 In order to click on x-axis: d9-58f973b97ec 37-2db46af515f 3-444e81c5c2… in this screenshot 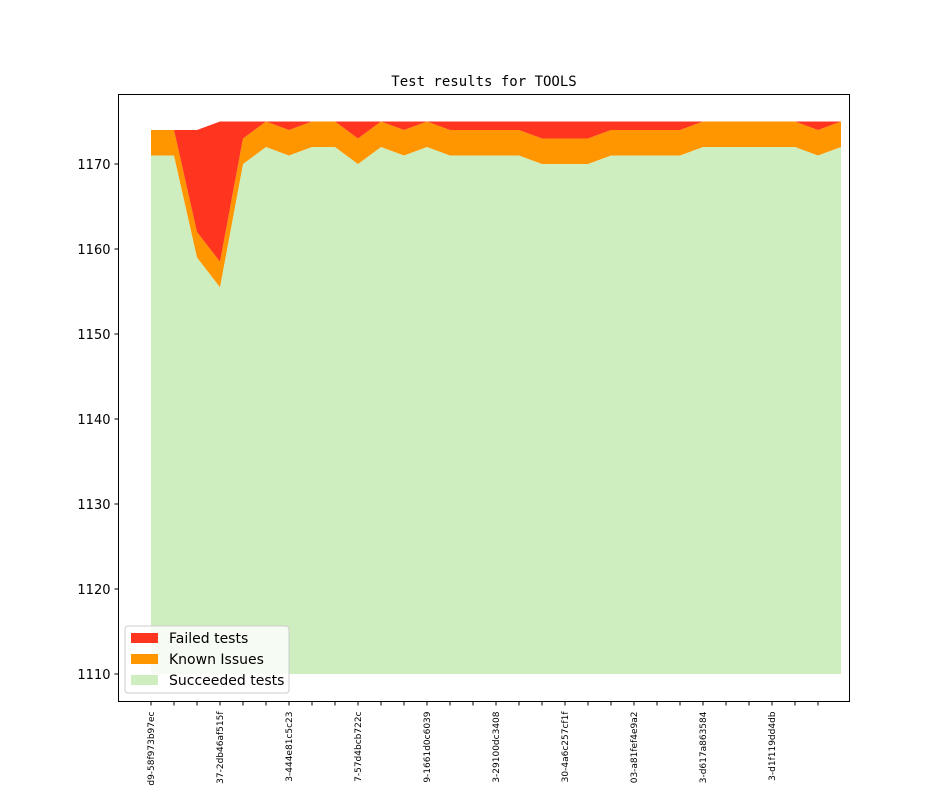, I will do `click(483, 743)`.